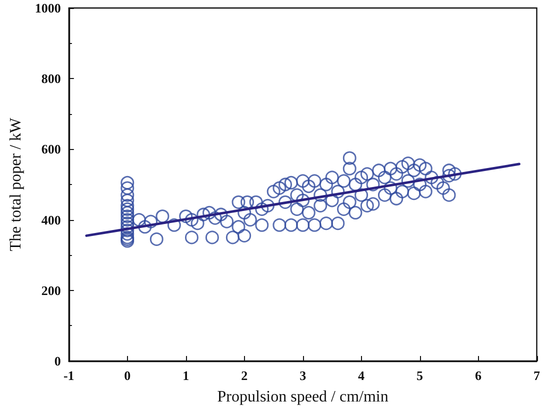 The height and width of the screenshot is (417, 543). Describe the element at coordinates (68, 375) in the screenshot. I see `x-tick-label: -1` at that location.